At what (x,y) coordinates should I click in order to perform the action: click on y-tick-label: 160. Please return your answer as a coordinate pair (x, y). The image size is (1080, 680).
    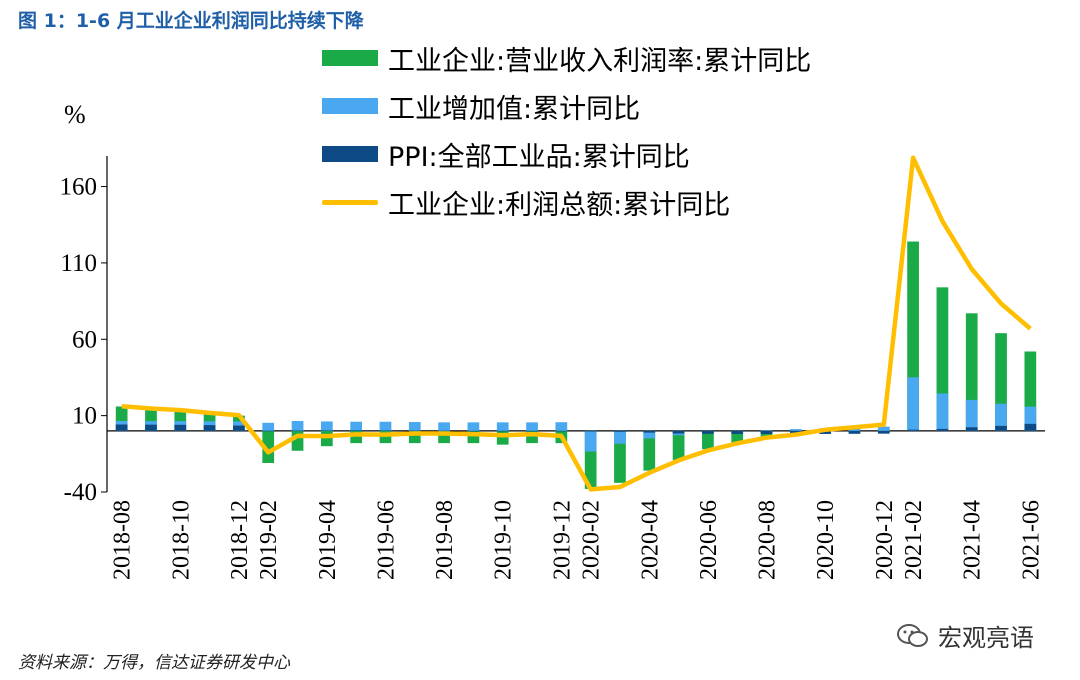
    Looking at the image, I should click on (79, 187).